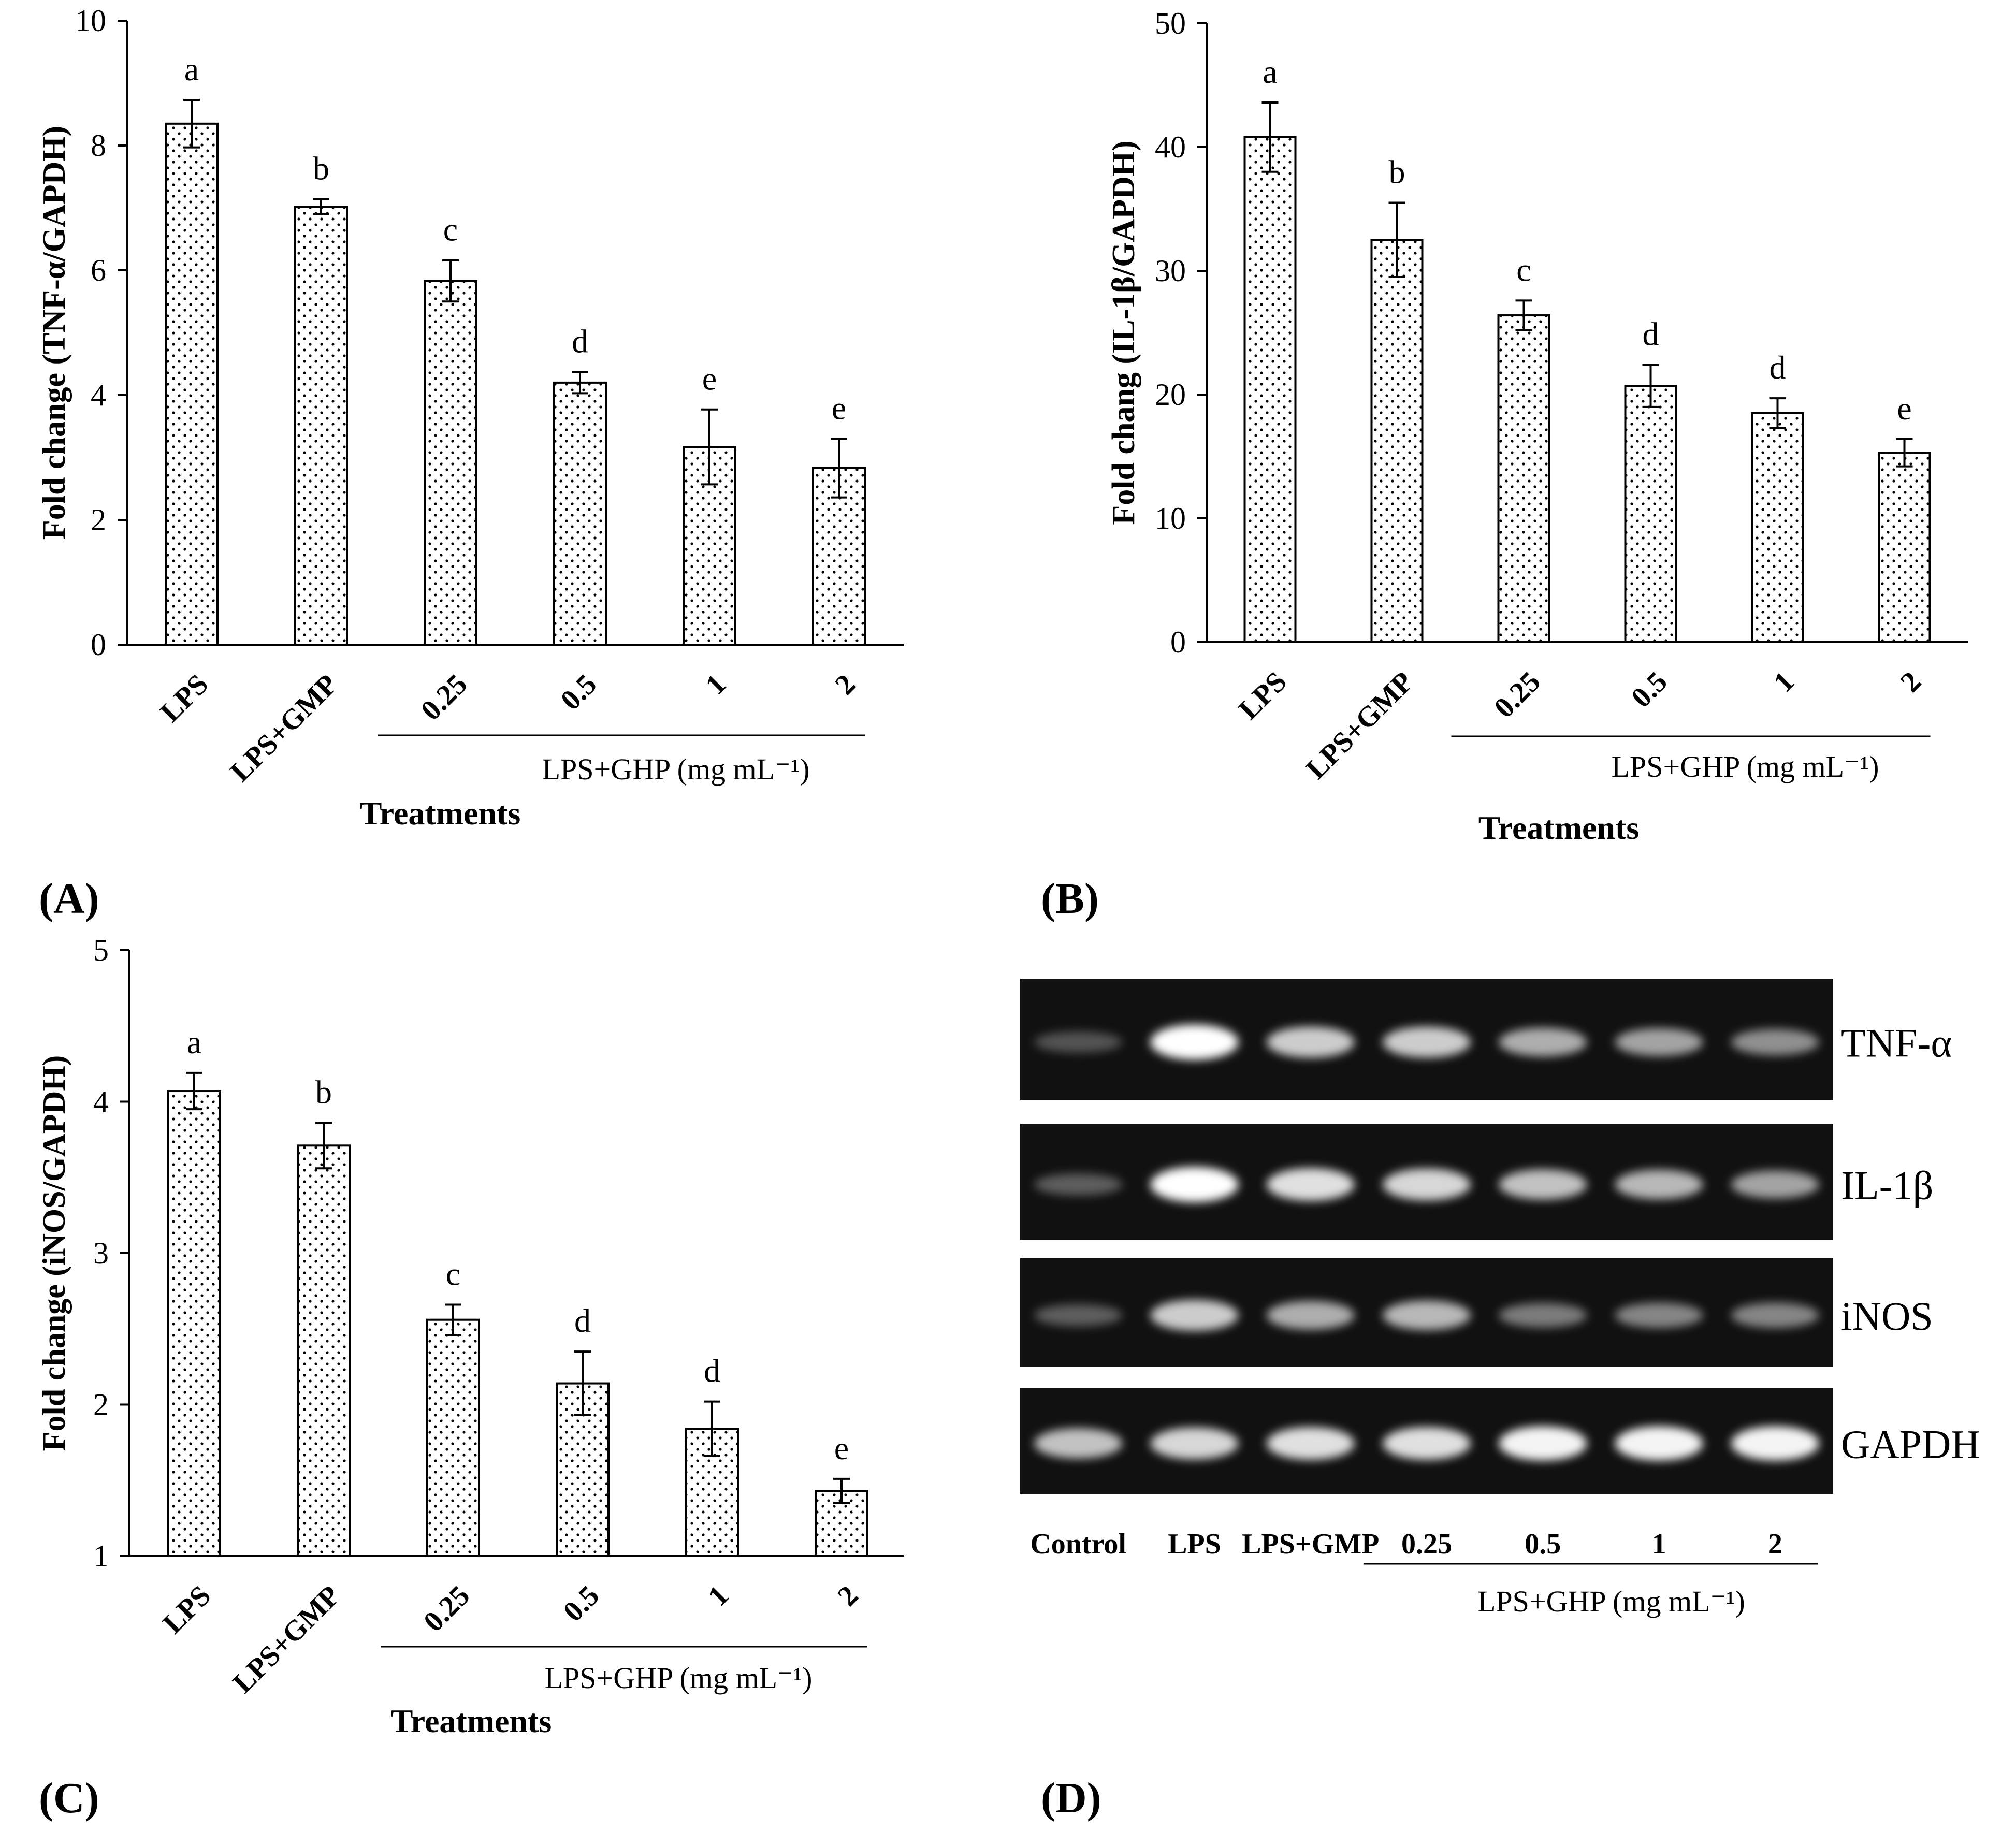  I want to click on gel-lane-label: Control, so click(1078, 1544).